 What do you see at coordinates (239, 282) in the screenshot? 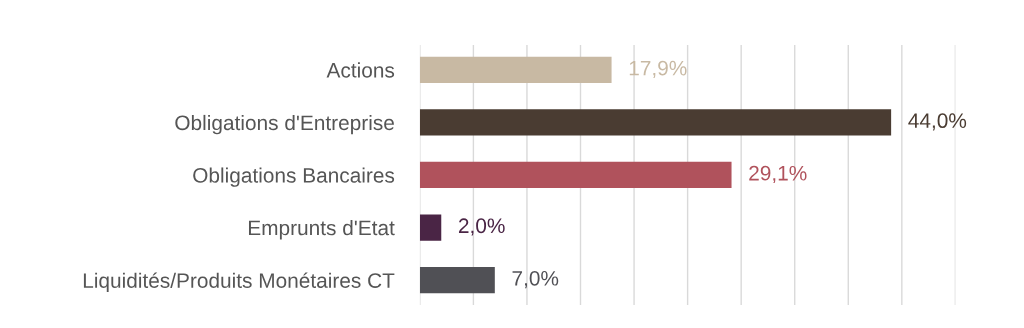
I see `y-tick-label: Liquidités/Produits Monétaires CT` at bounding box center [239, 282].